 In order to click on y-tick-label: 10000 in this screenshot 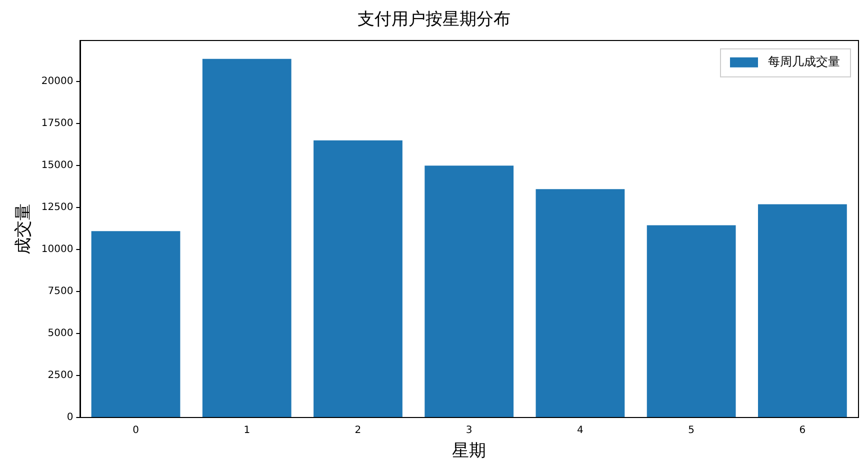, I will do `click(57, 250)`.